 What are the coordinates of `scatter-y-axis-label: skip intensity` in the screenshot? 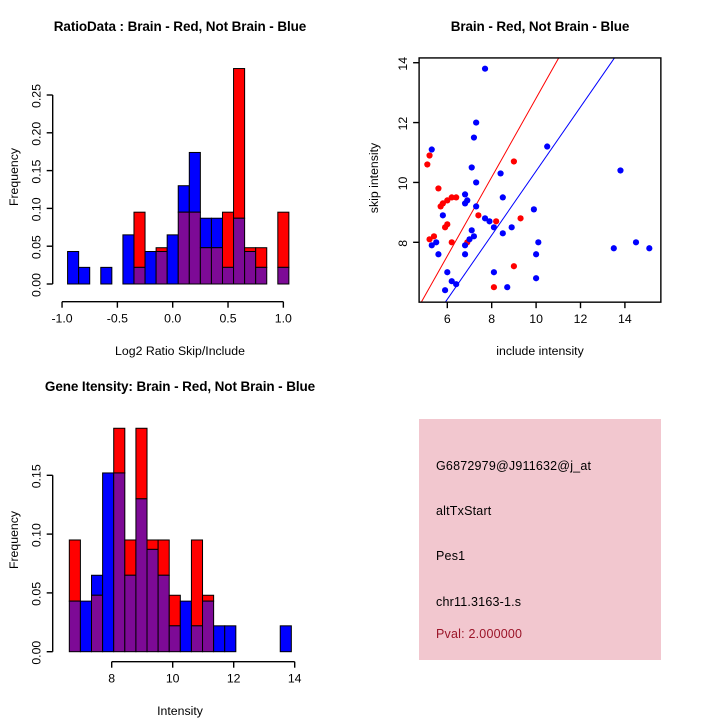 It's located at (374, 178).